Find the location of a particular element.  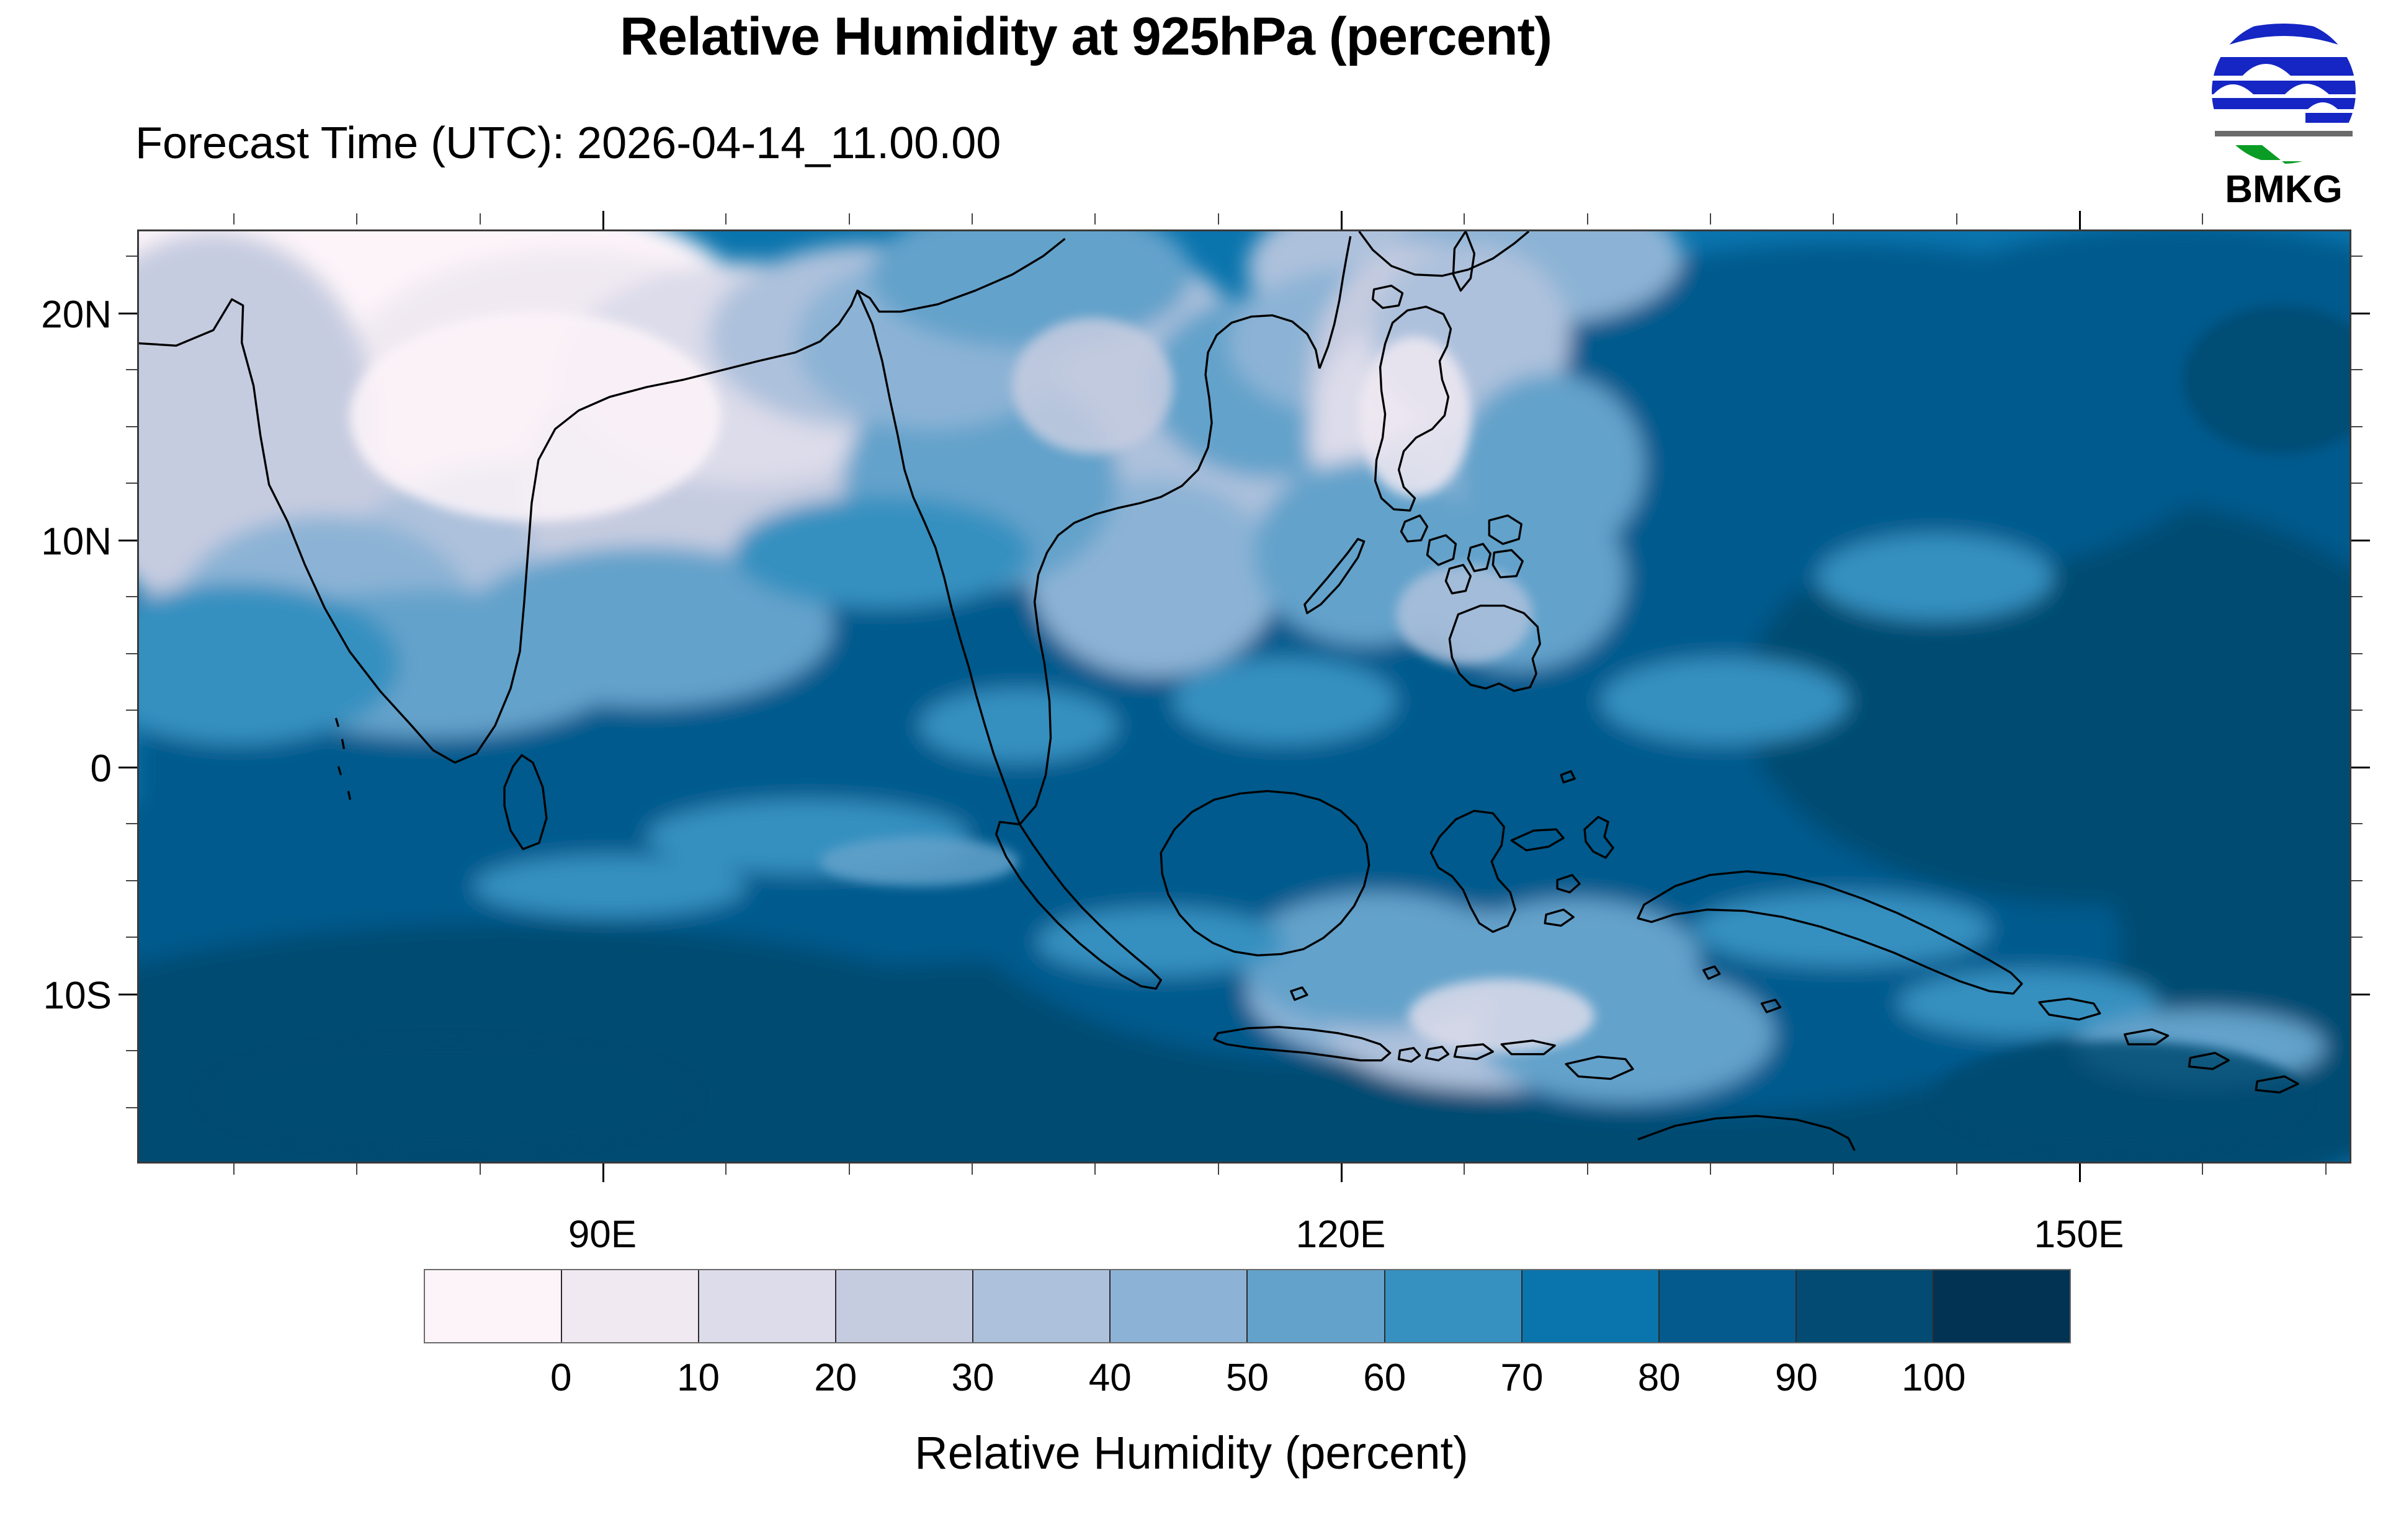

xtick-major-top-150E is located at coordinates (2080, 220).